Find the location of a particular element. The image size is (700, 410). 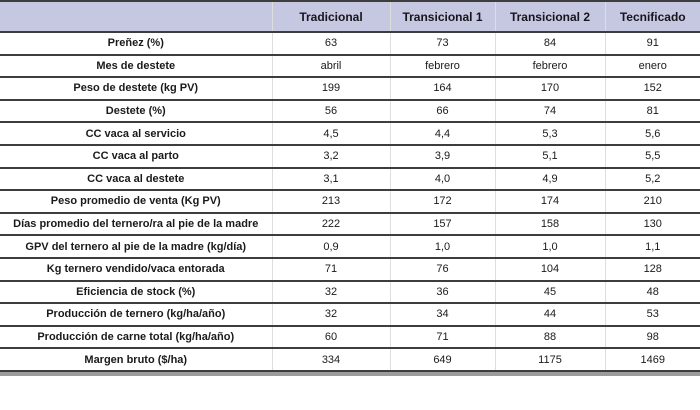

cell-value: 53 is located at coordinates (652, 315).